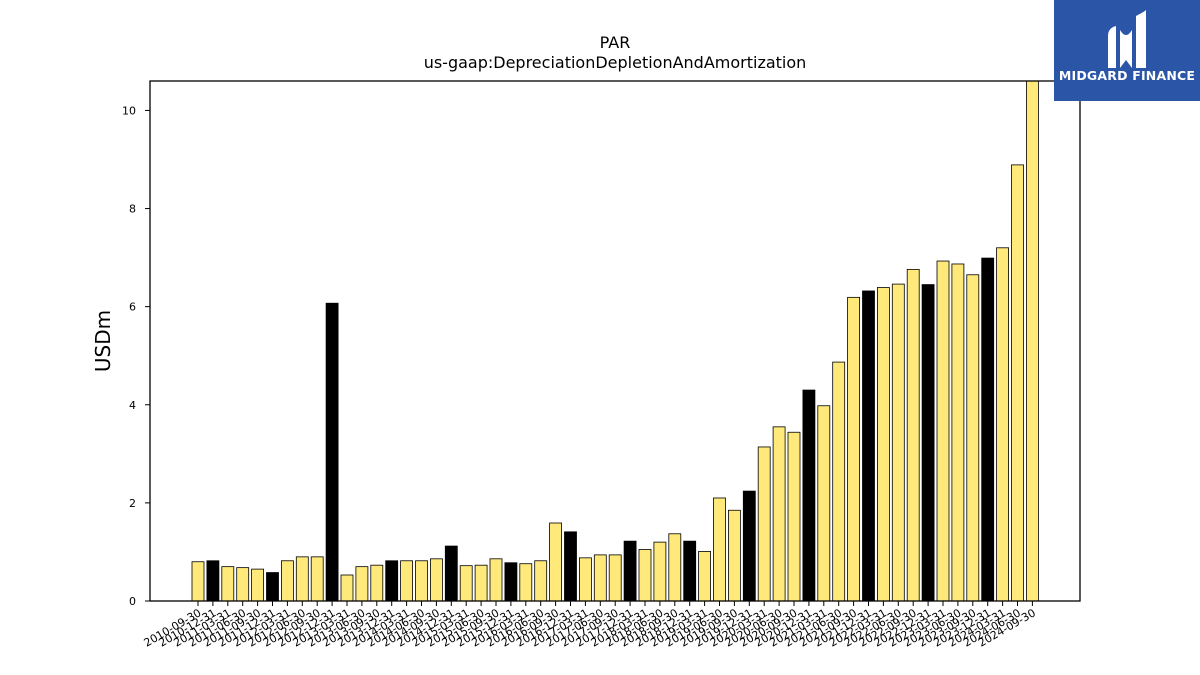 The image size is (1200, 675). Describe the element at coordinates (132, 307) in the screenshot. I see `y-tick-label: 6` at that location.